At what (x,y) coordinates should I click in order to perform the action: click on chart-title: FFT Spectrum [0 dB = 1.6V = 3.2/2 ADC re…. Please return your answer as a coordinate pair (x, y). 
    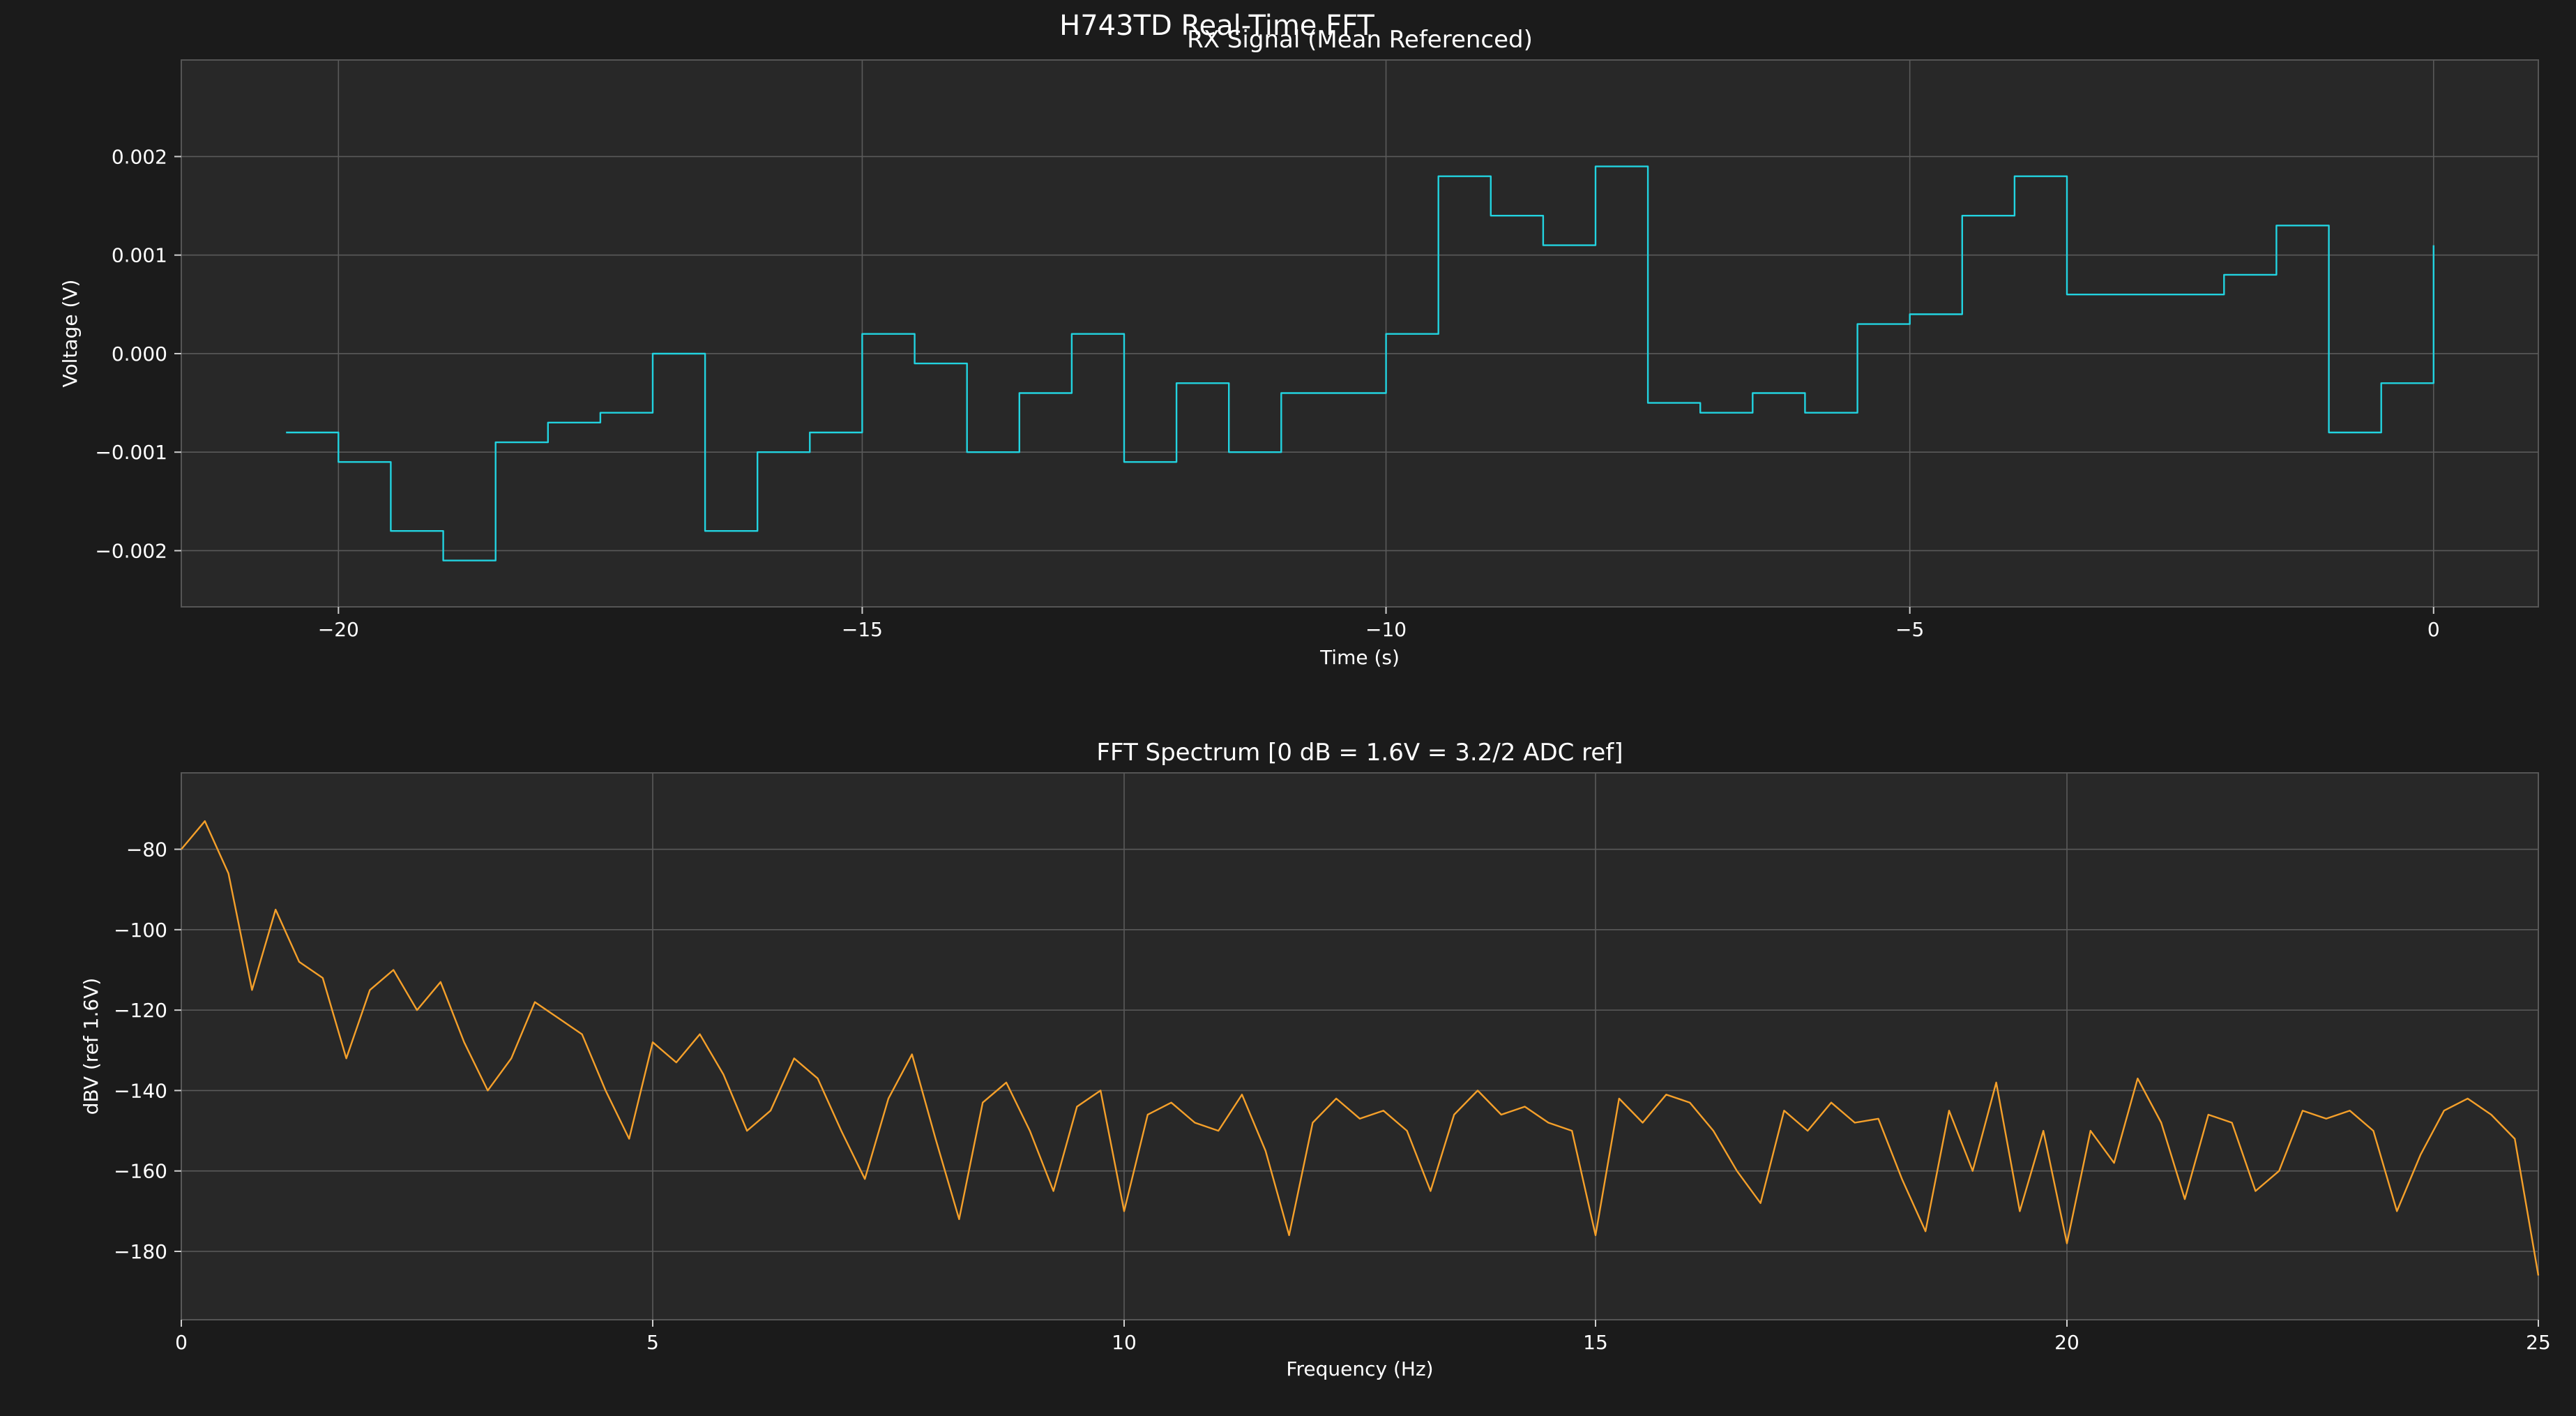
    Looking at the image, I should click on (1359, 753).